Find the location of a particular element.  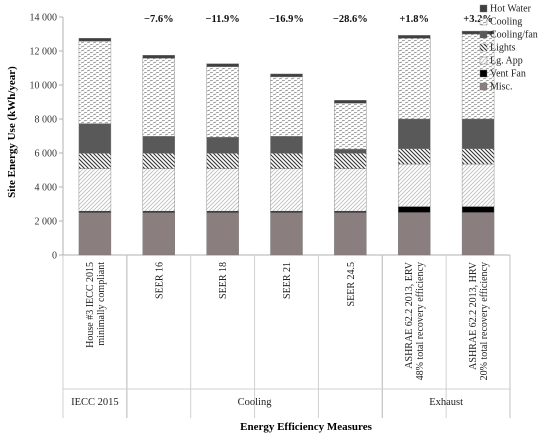

category-label: SEER 18 is located at coordinates (223, 280).